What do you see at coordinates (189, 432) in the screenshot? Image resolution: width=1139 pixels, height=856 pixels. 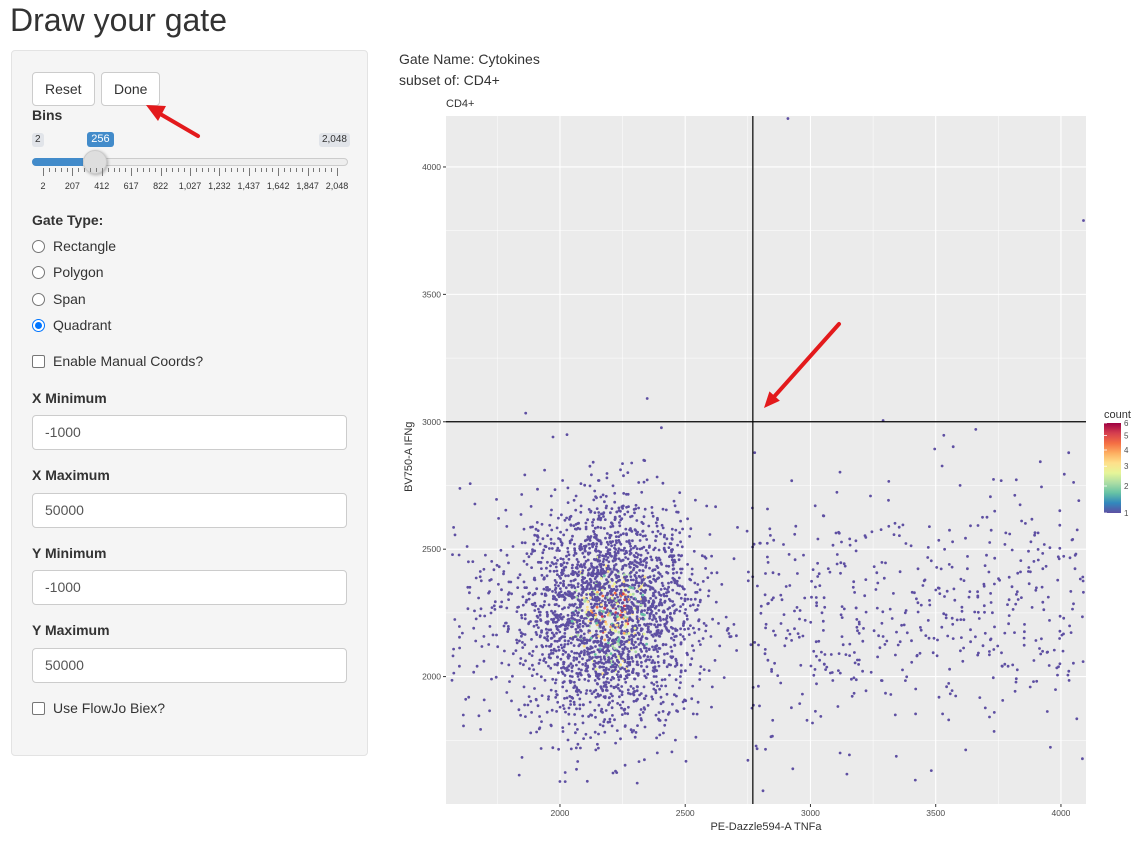 I see `x-minimum-input: -1000` at bounding box center [189, 432].